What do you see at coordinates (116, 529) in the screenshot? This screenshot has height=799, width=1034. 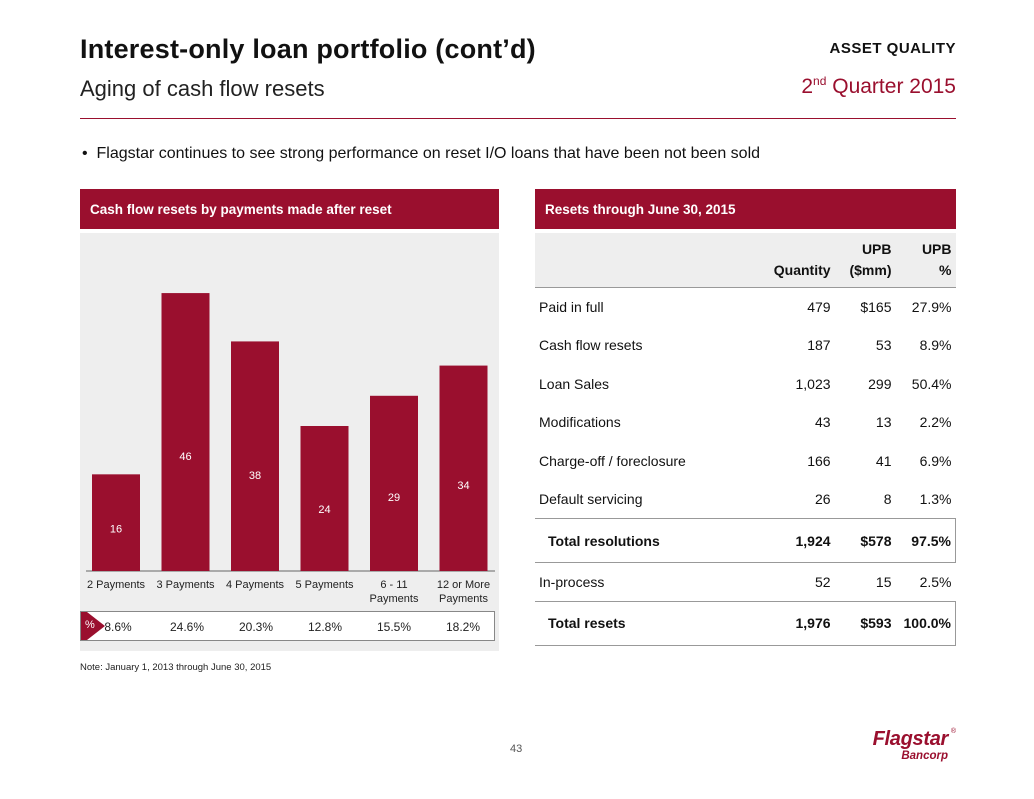 I see `bar-value-label: 16` at bounding box center [116, 529].